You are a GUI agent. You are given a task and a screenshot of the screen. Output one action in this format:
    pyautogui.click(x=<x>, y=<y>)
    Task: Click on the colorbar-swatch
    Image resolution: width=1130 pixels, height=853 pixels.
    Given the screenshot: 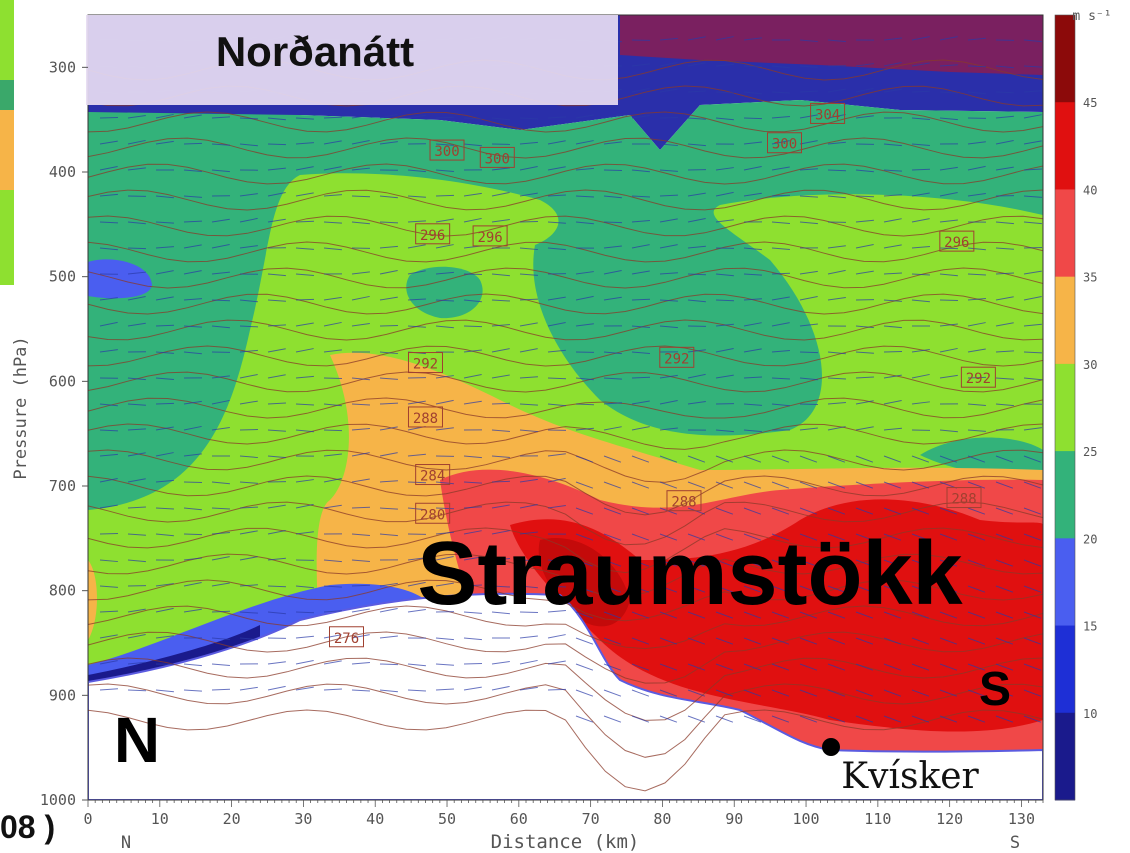 What is the action you would take?
    pyautogui.click(x=1065, y=59)
    